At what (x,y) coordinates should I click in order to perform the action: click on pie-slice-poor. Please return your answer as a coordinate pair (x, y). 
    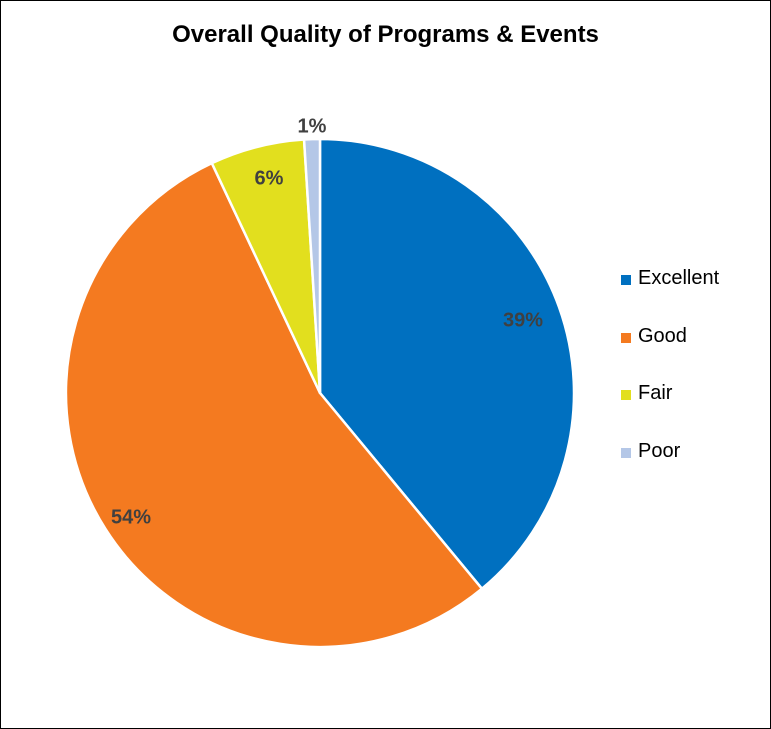
    Looking at the image, I should click on (312, 266).